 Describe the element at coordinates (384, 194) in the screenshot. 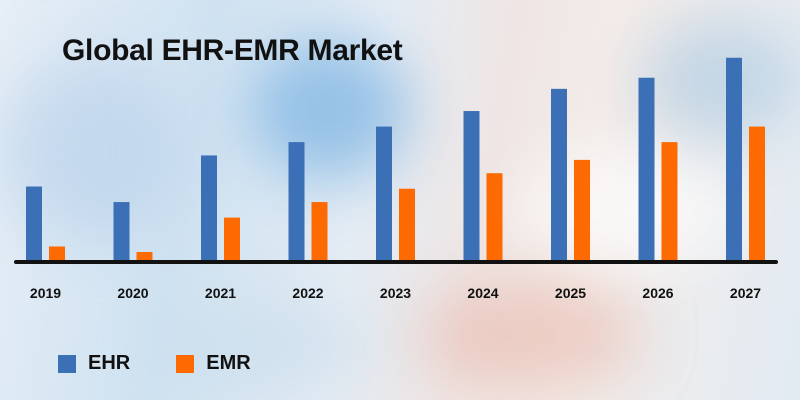

I see `bar-ehr-2023` at that location.